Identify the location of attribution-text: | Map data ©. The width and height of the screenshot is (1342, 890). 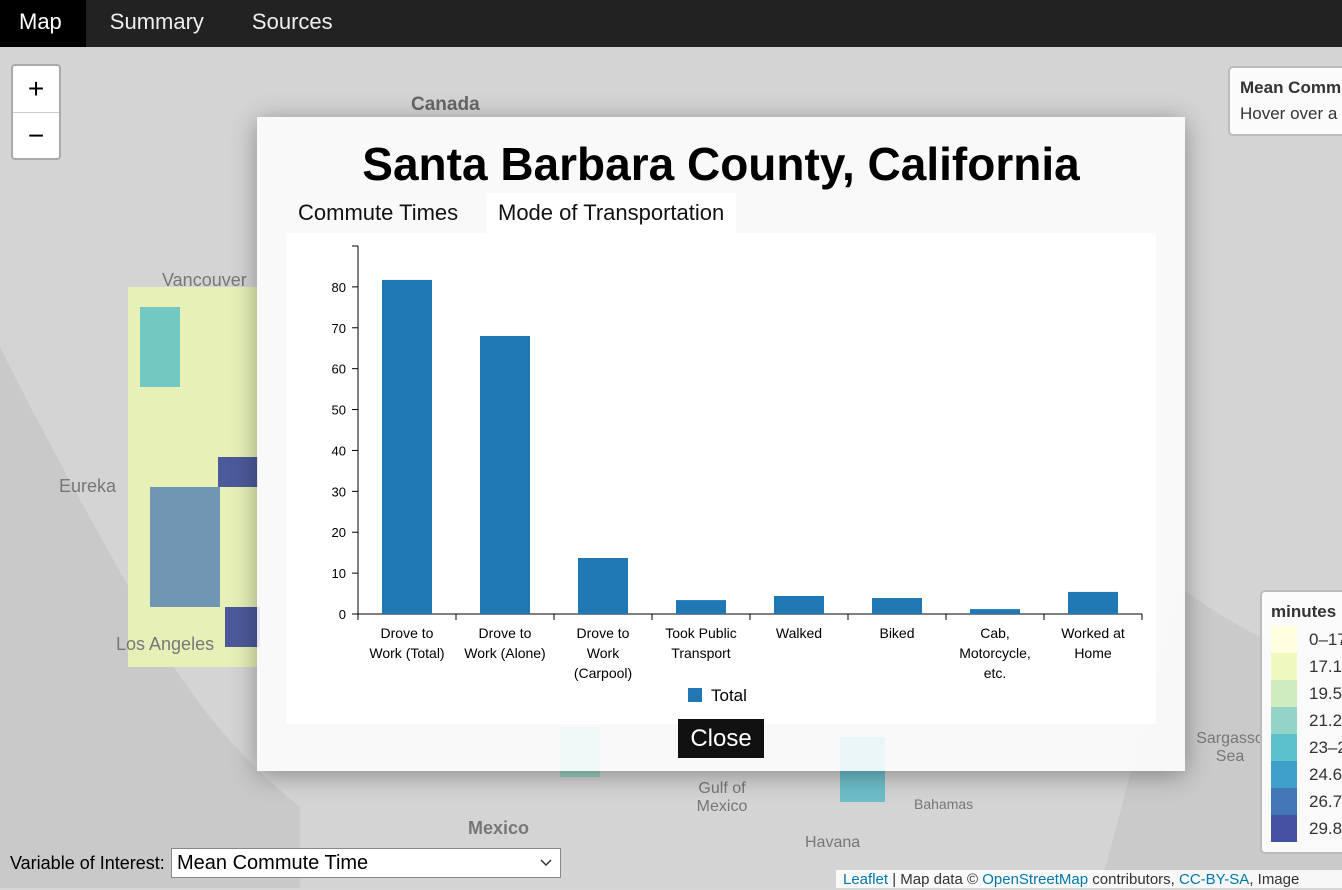
(935, 879).